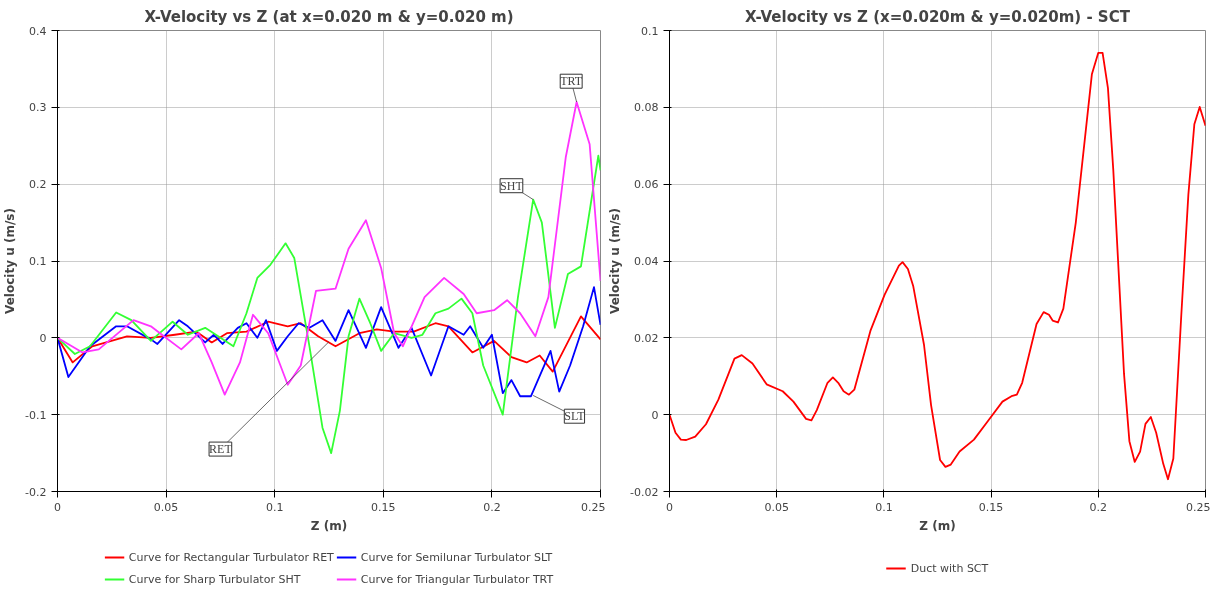  Describe the element at coordinates (214, 579) in the screenshot. I see `legend-label: Curve for Sharp Turbulator SHT` at that location.